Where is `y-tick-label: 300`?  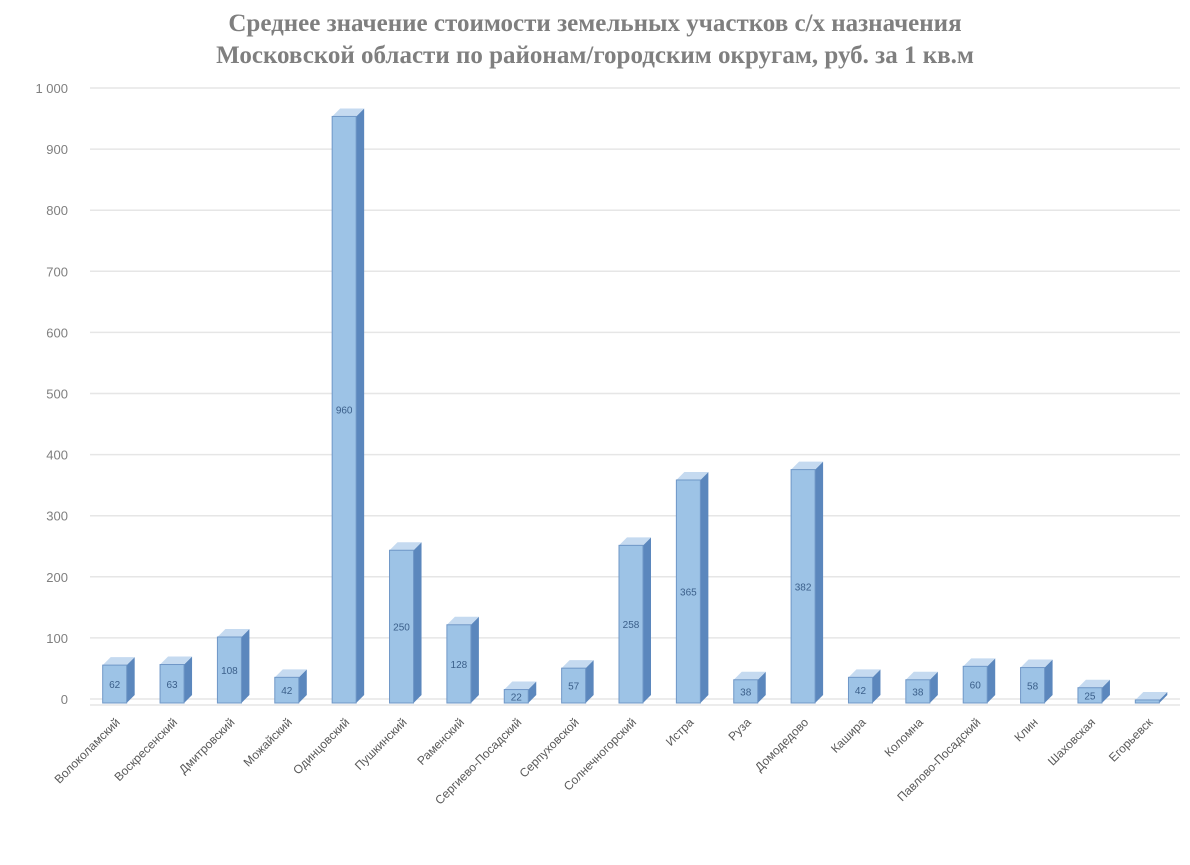
y-tick-label: 300 is located at coordinates (57, 516).